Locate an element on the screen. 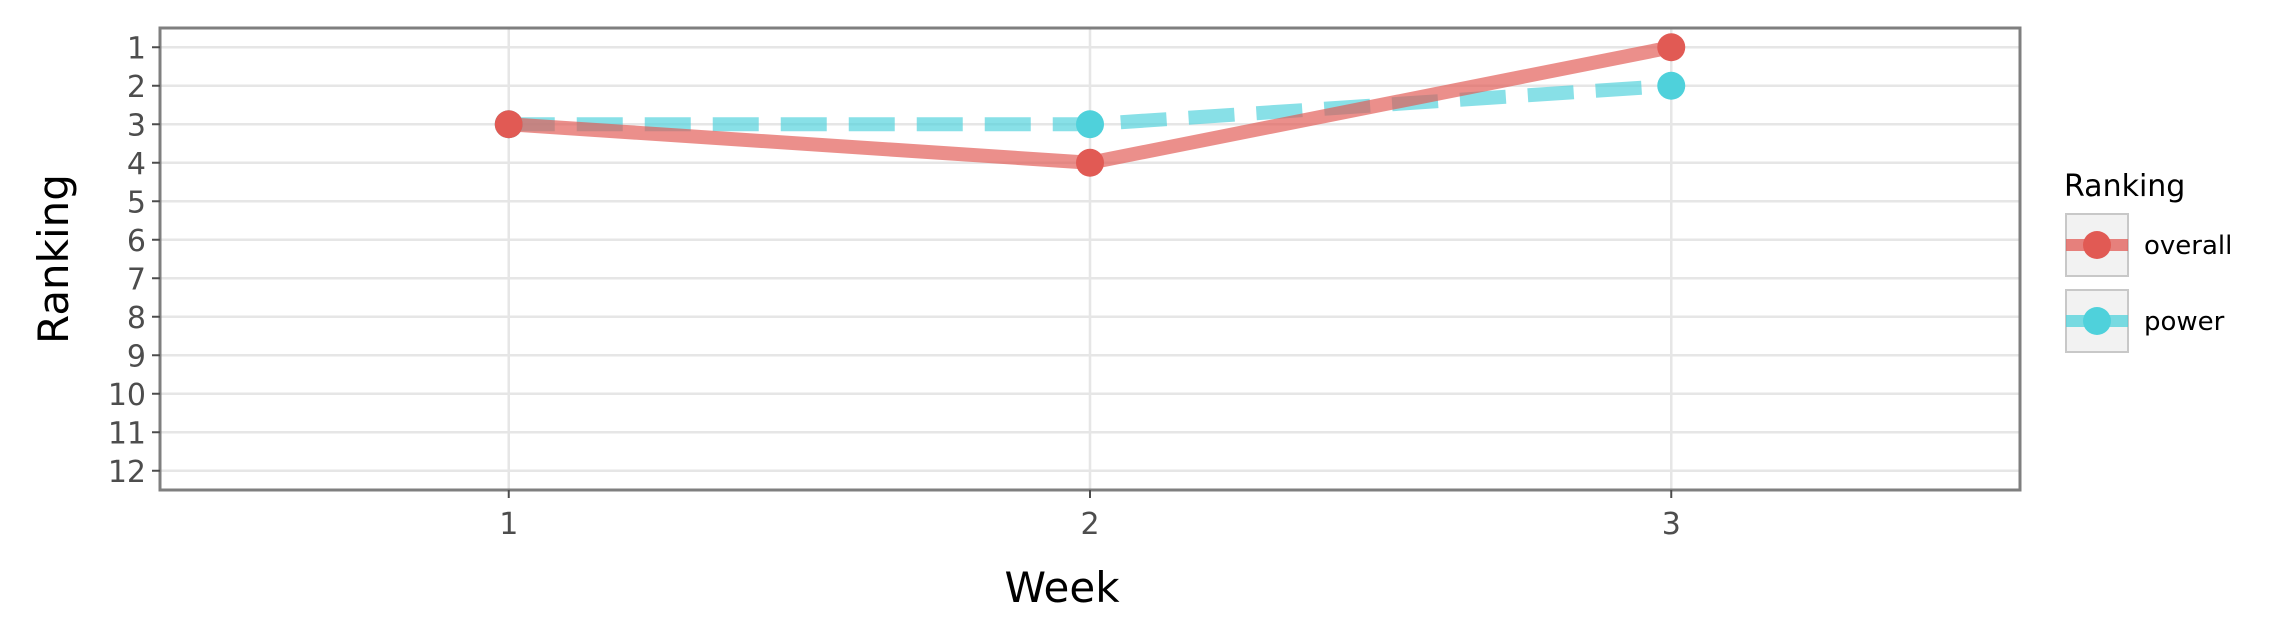  y-tick-label: 6 is located at coordinates (136, 241).